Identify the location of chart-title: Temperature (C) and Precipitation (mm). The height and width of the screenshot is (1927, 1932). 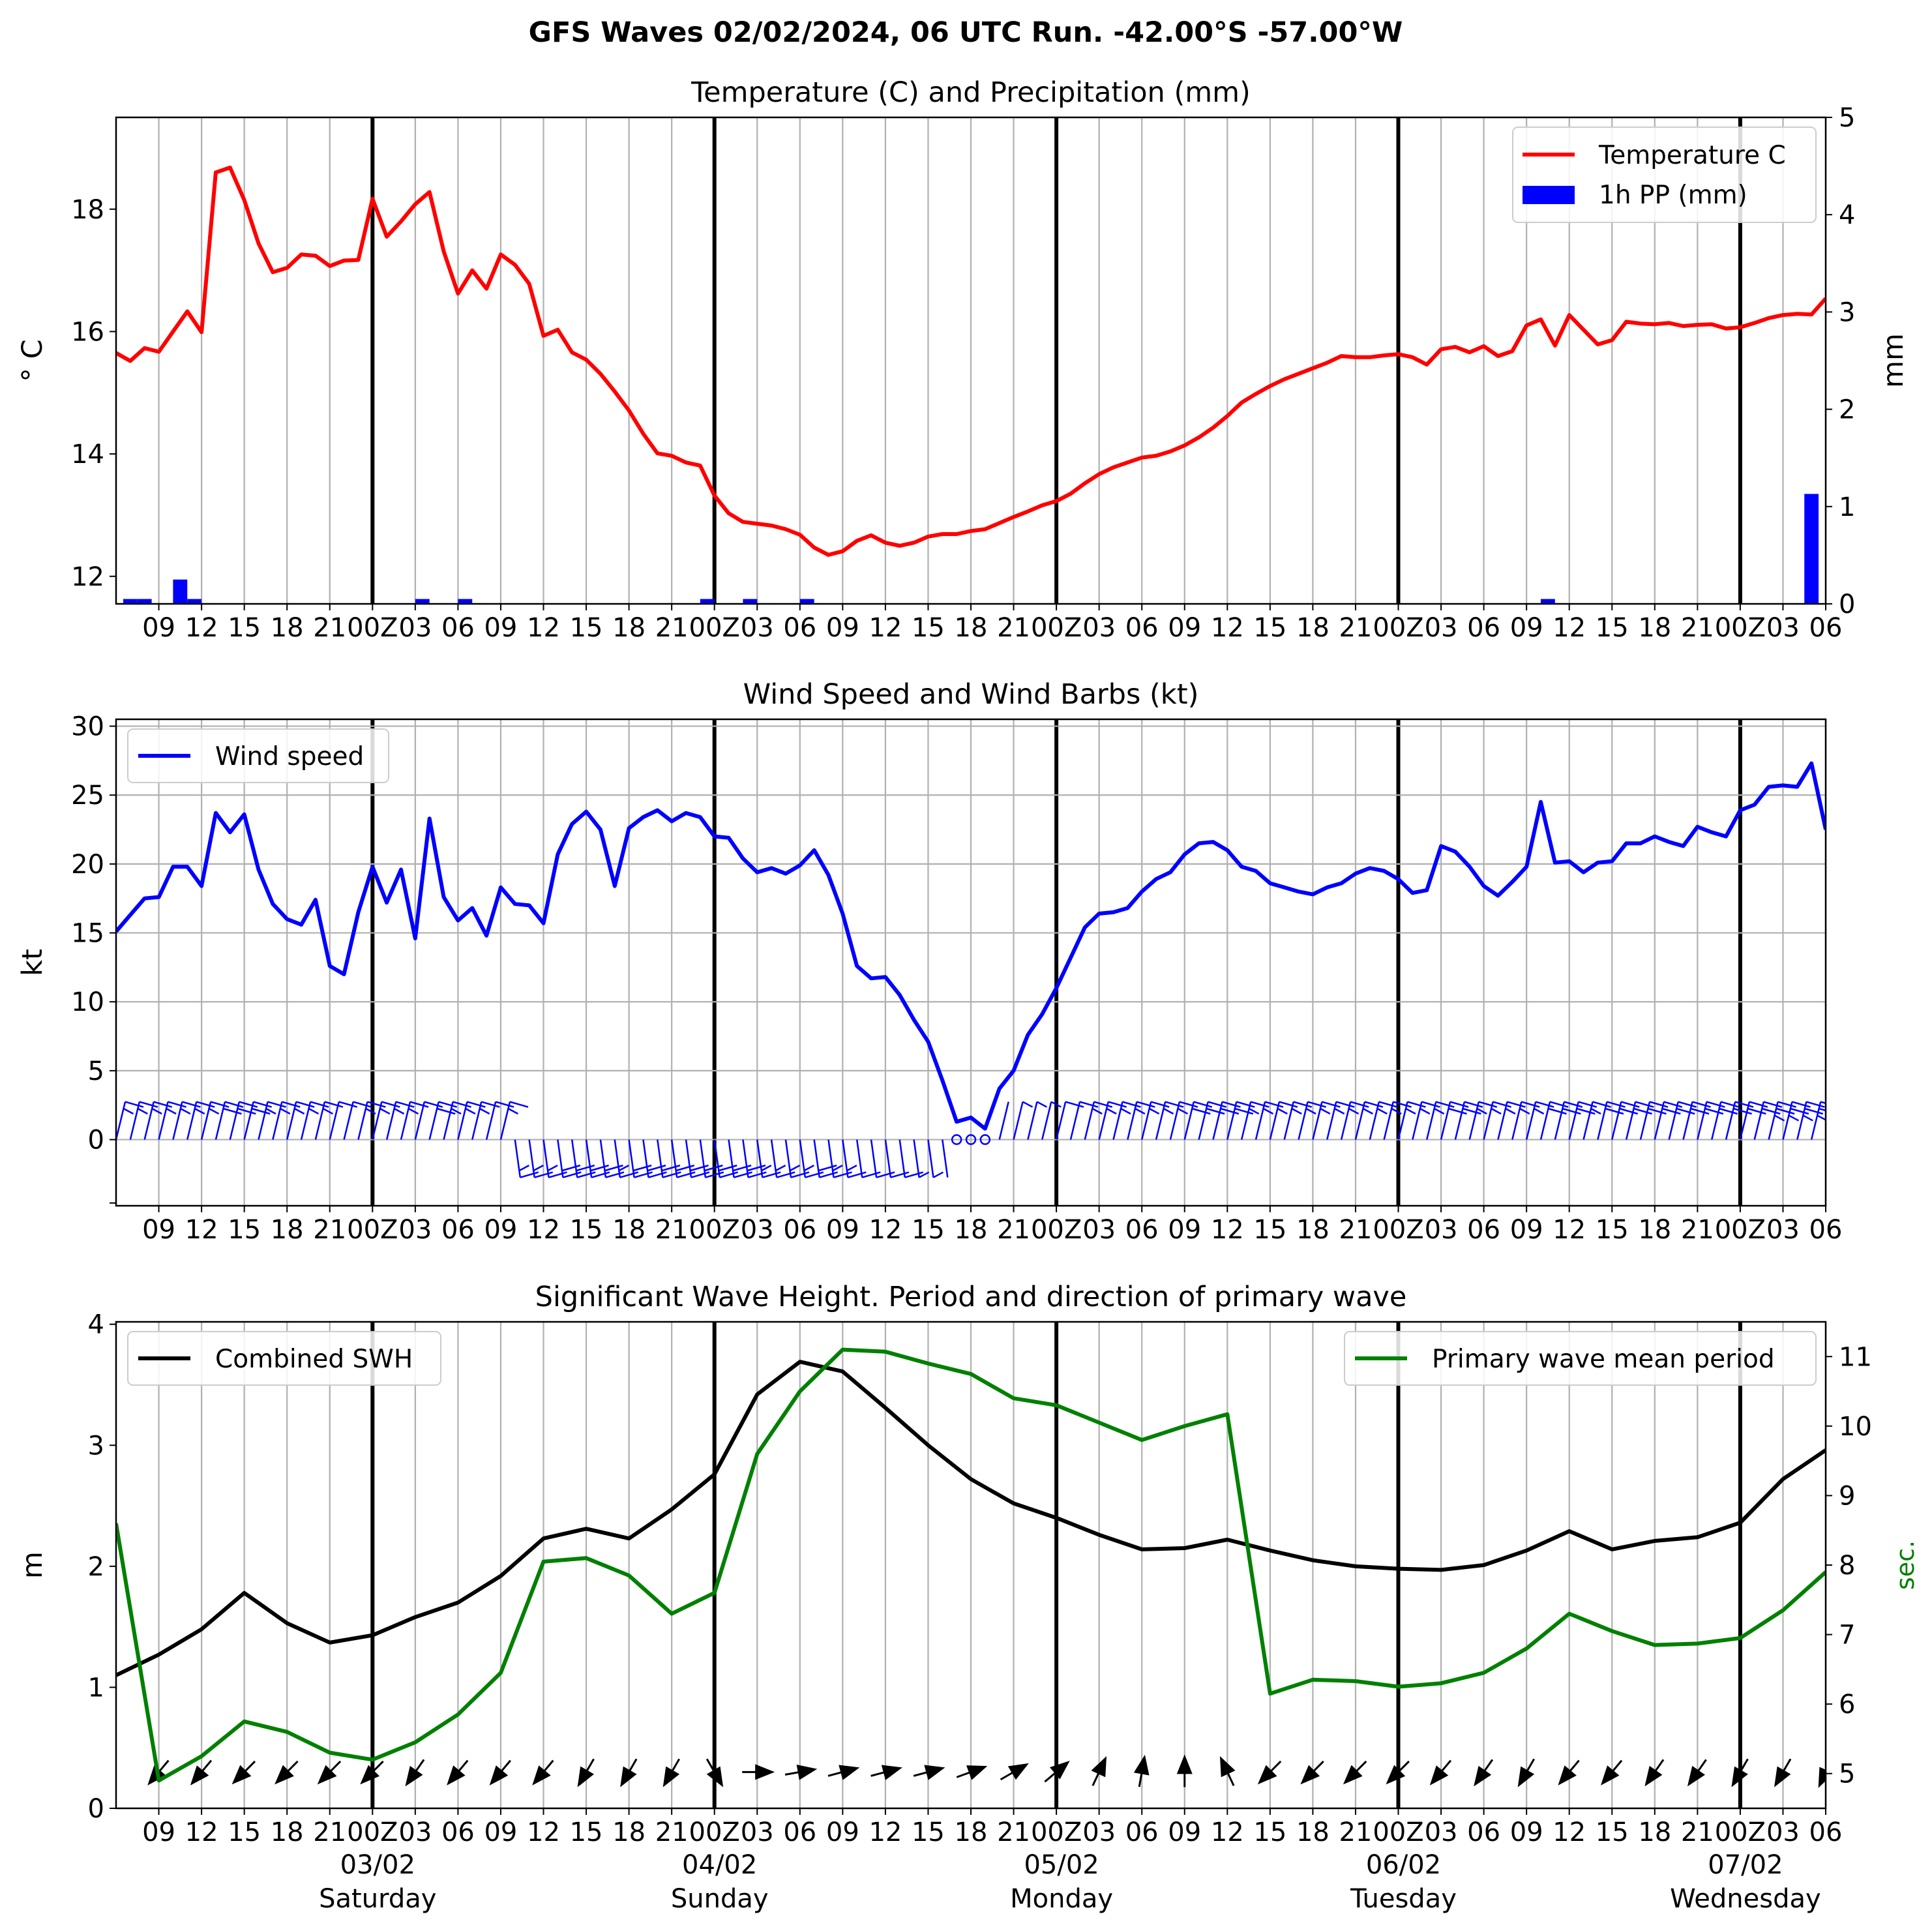
(971, 92).